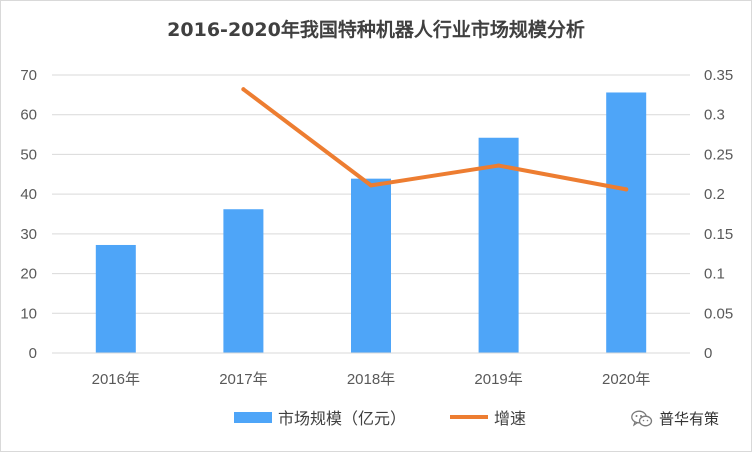 The width and height of the screenshot is (752, 452). Describe the element at coordinates (28, 75) in the screenshot. I see `y-left-tick-label: 70` at that location.